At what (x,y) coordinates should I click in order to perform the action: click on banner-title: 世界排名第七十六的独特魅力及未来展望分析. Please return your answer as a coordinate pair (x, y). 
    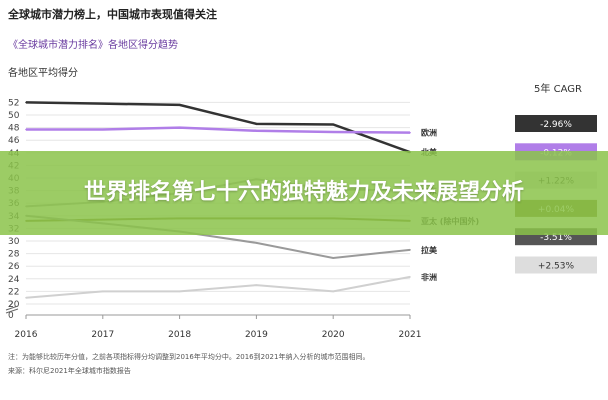
    Looking at the image, I should click on (303, 192).